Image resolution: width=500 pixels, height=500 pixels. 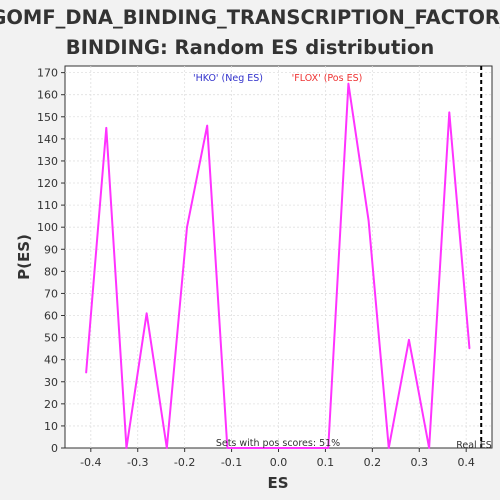 I want to click on x-tick-label: 0.2, so click(x=373, y=462).